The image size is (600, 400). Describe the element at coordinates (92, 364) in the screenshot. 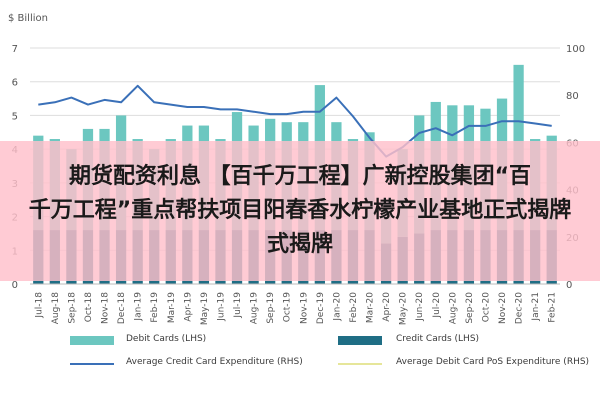

I see `legend-swatch-avg-credit` at that location.